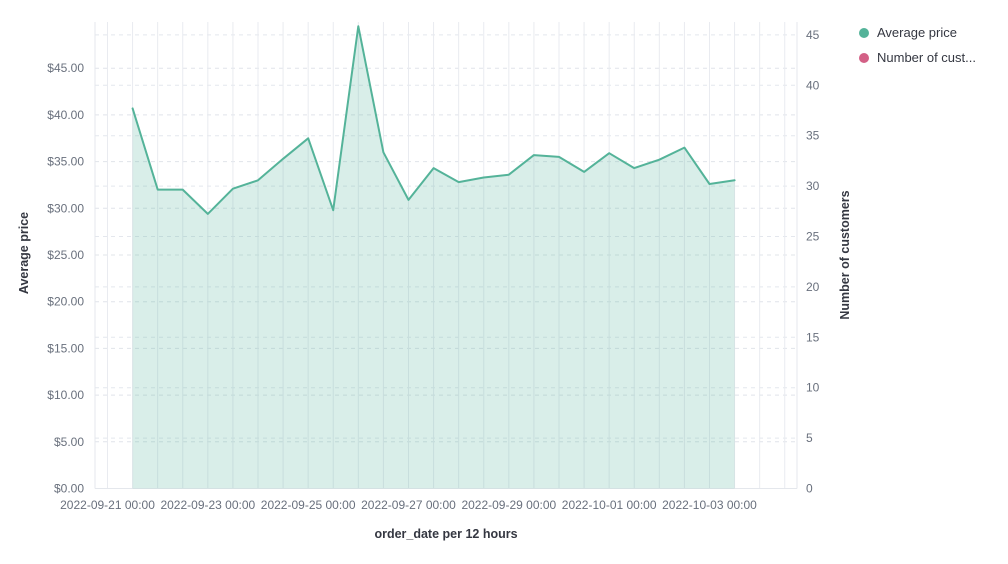 The image size is (1008, 564). What do you see at coordinates (408, 505) in the screenshot?
I see `x-axis-tick-label: 2022-09-27 00:00` at bounding box center [408, 505].